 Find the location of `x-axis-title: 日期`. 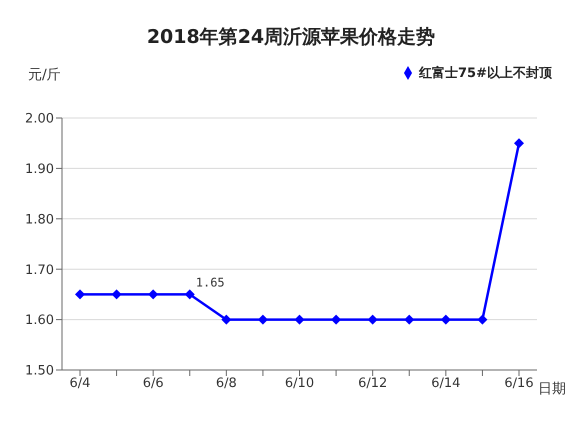

x-axis-title: 日期 is located at coordinates (552, 389).